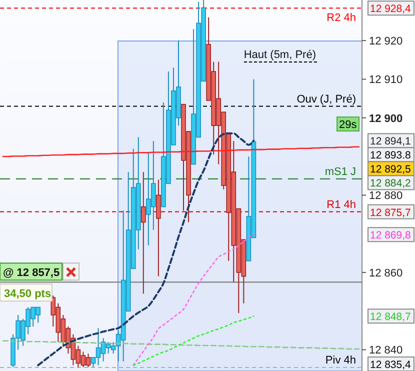 This screenshot has height=371, width=415. What do you see at coordinates (386, 118) in the screenshot?
I see `y-tick-label: 12 900` at bounding box center [386, 118].